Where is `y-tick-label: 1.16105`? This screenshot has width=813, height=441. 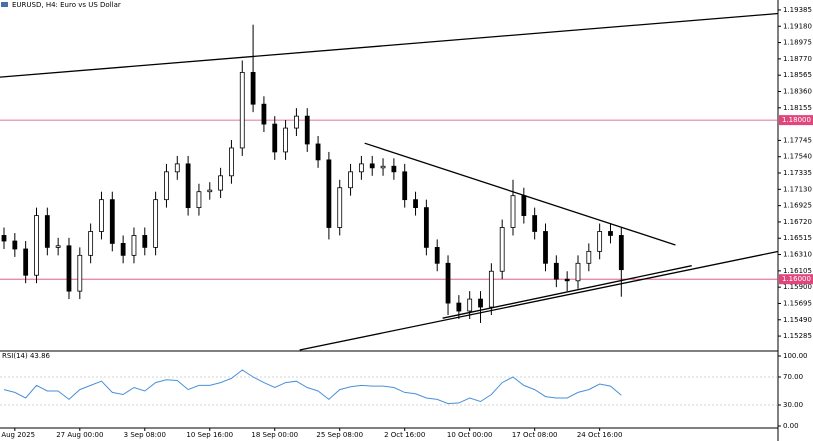
y-tick-label: 1.16105 is located at coordinates (797, 271).